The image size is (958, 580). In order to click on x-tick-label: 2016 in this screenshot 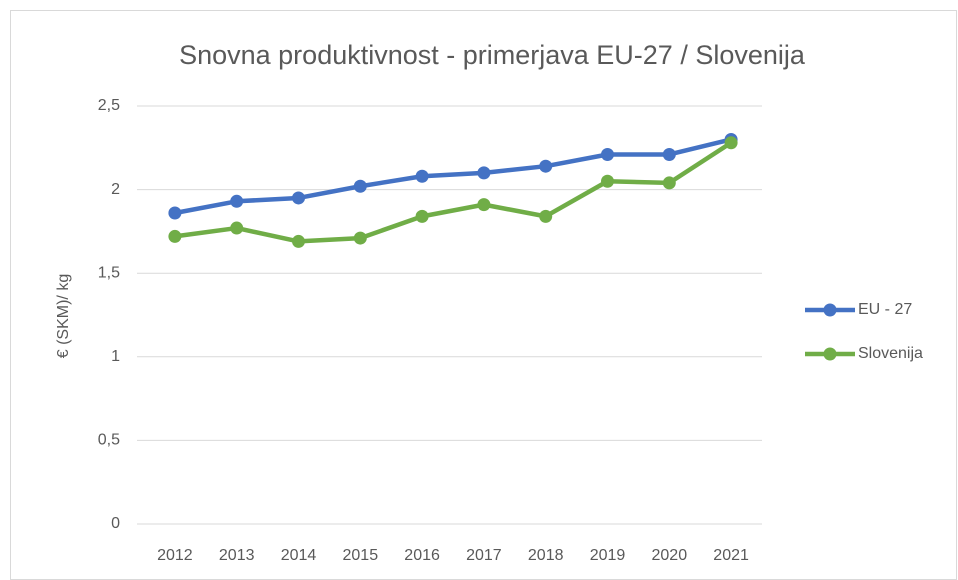, I will do `click(422, 555)`.